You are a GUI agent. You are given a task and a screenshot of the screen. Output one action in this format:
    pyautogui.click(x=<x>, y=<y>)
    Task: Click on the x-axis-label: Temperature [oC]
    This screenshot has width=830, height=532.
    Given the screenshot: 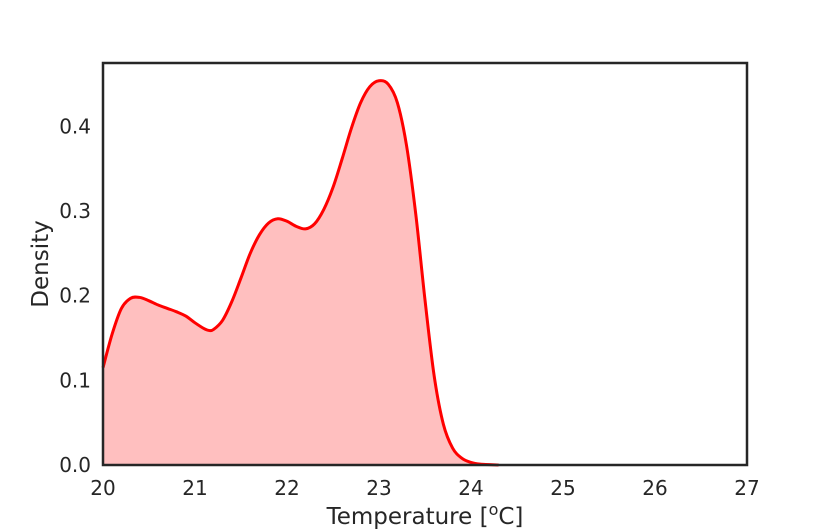 What is the action you would take?
    pyautogui.click(x=425, y=515)
    